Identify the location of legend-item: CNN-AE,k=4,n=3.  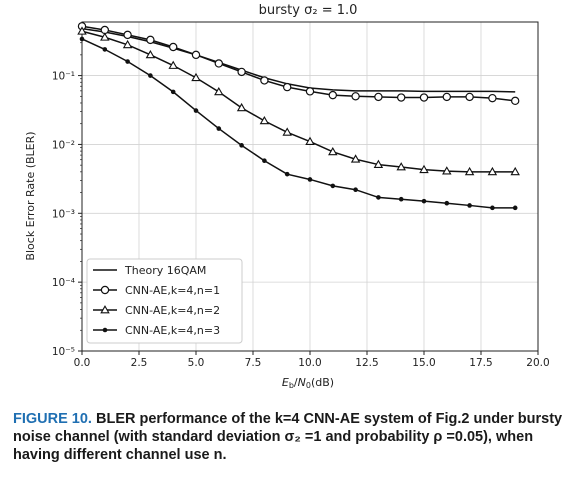
(156, 330).